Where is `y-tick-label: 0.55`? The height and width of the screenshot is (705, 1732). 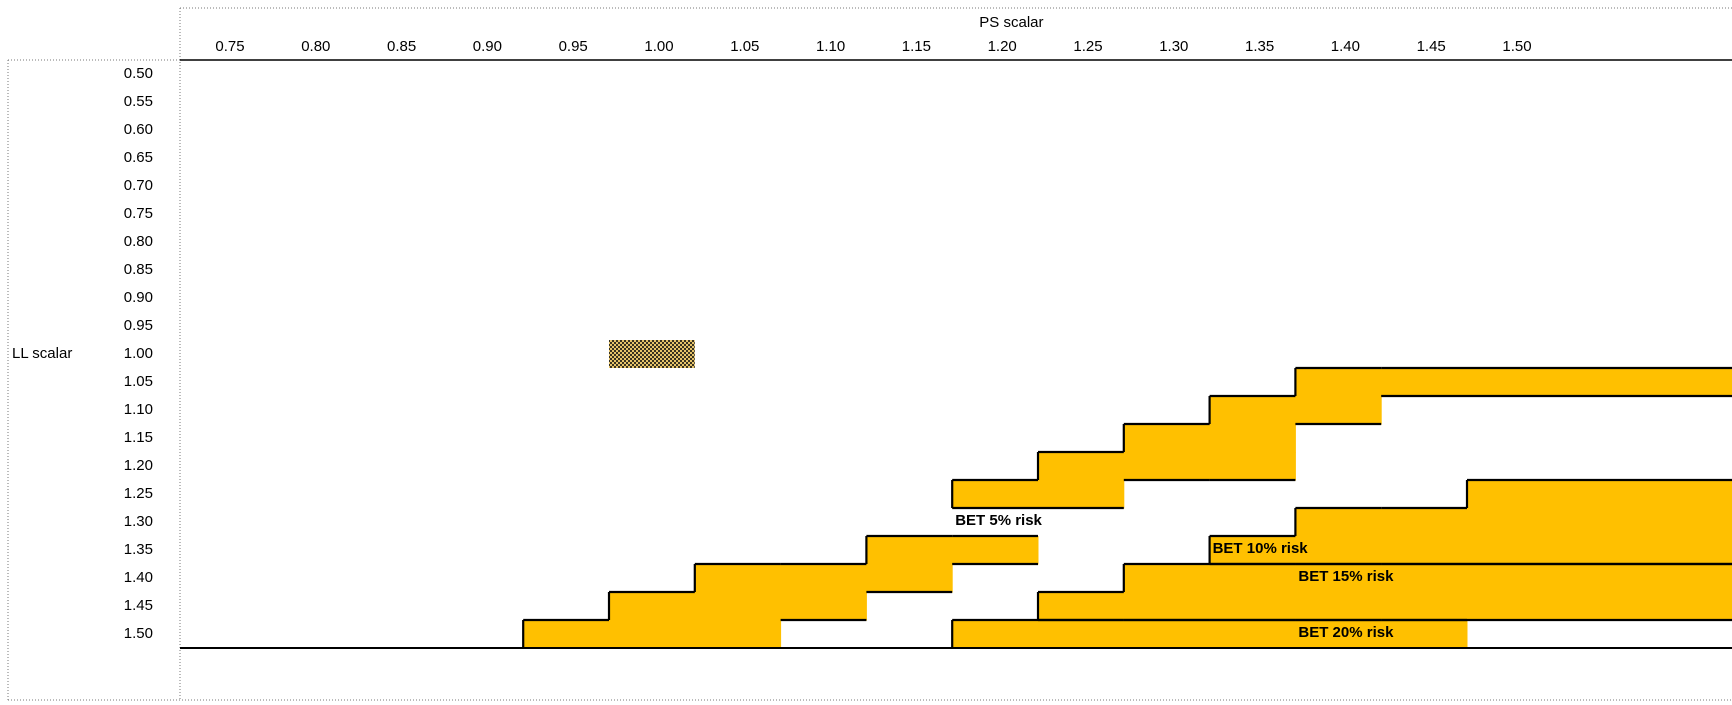 y-tick-label: 0.55 is located at coordinates (138, 101).